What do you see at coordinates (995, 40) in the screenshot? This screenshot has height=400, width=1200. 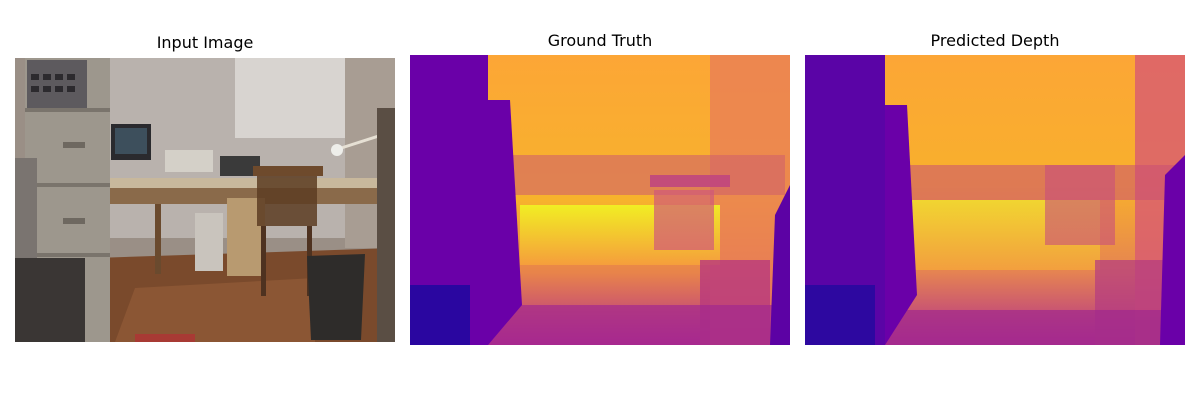 I see `predicted-depth-title: Predicted Depth` at bounding box center [995, 40].